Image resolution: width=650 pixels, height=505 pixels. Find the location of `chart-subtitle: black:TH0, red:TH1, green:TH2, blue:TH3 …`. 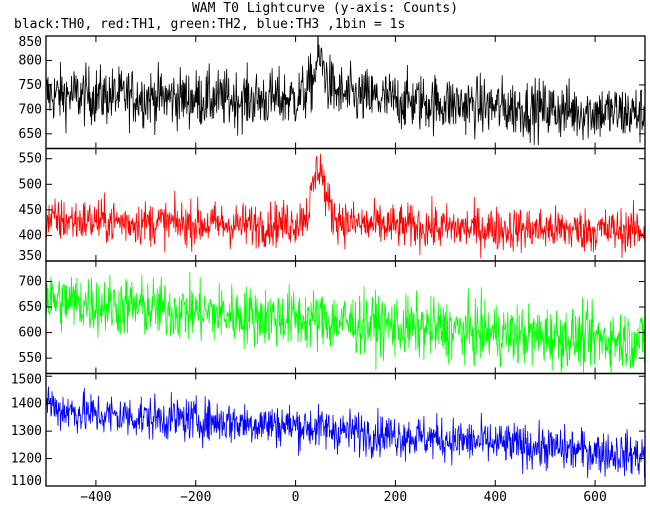

chart-subtitle: black:TH0, red:TH1, green:TH2, blue:TH3 … is located at coordinates (210, 24).